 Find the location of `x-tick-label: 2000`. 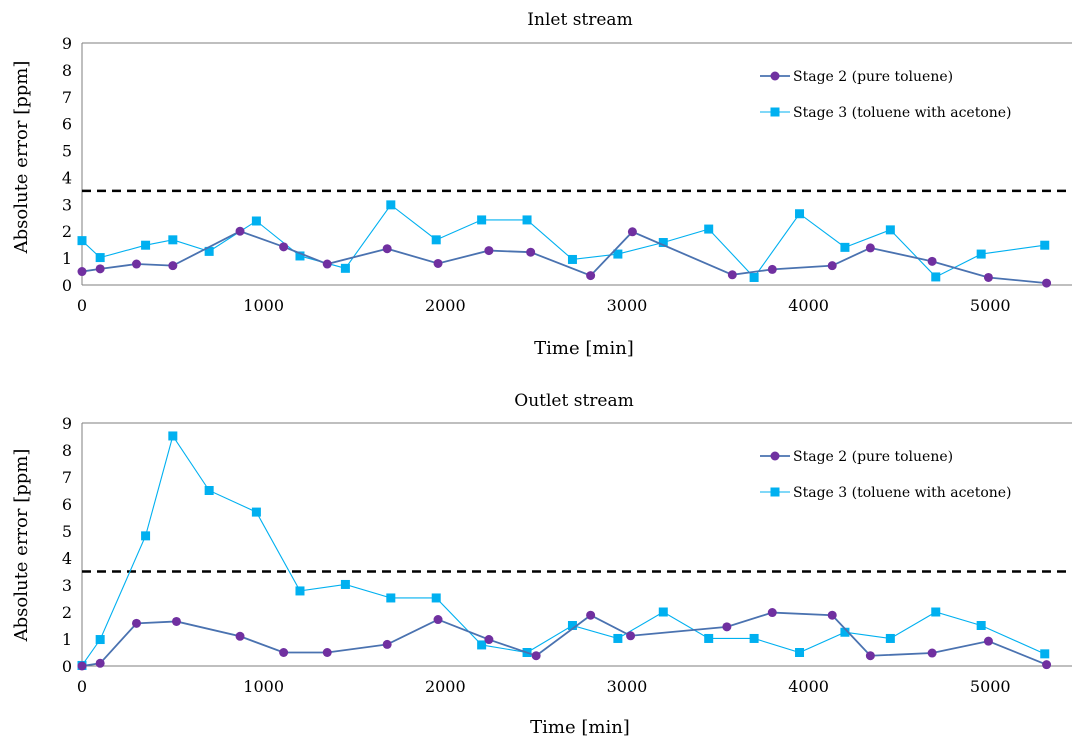

x-tick-label: 2000 is located at coordinates (445, 305).